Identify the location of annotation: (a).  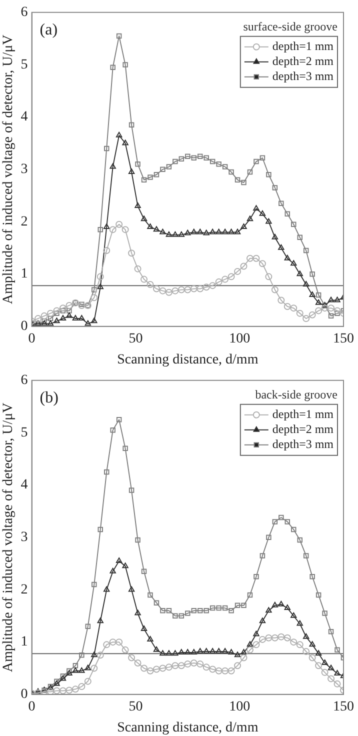
(49, 30).